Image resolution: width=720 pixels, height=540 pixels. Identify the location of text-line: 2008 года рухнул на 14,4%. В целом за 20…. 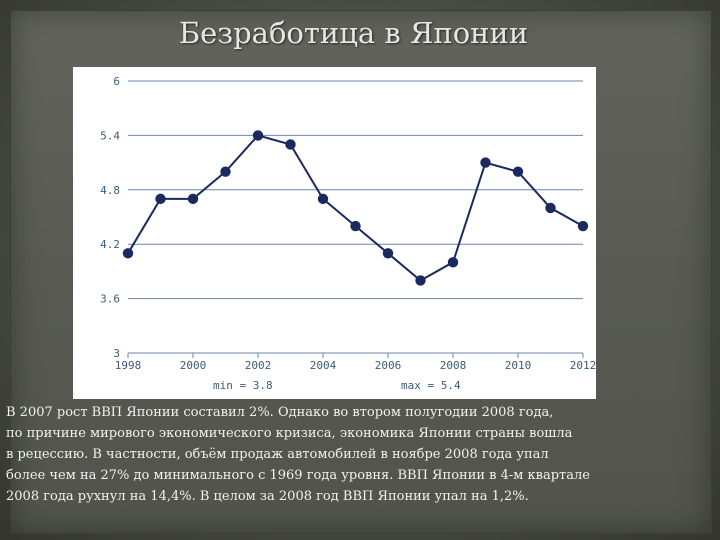
(267, 496).